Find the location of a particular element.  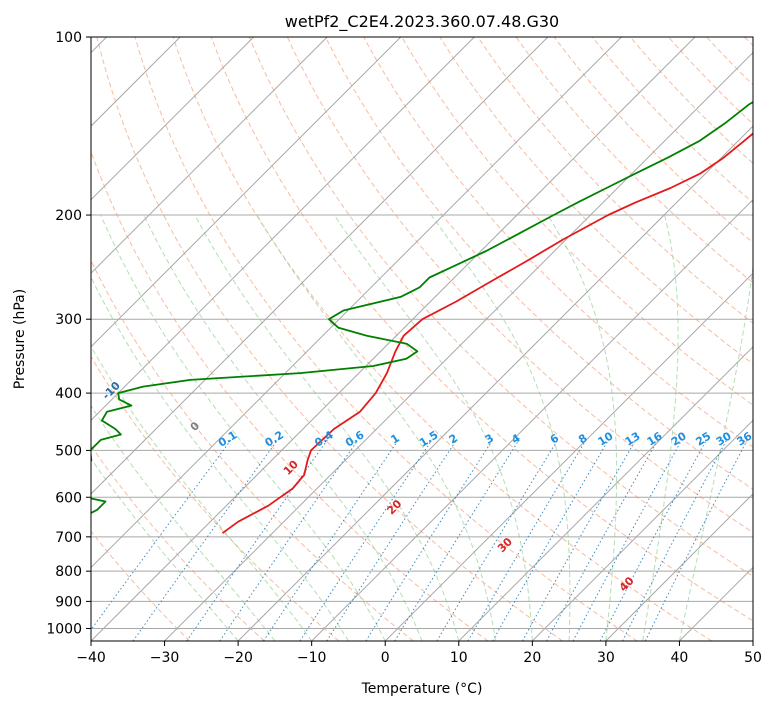

y-tick-label: 400 is located at coordinates (68, 394).